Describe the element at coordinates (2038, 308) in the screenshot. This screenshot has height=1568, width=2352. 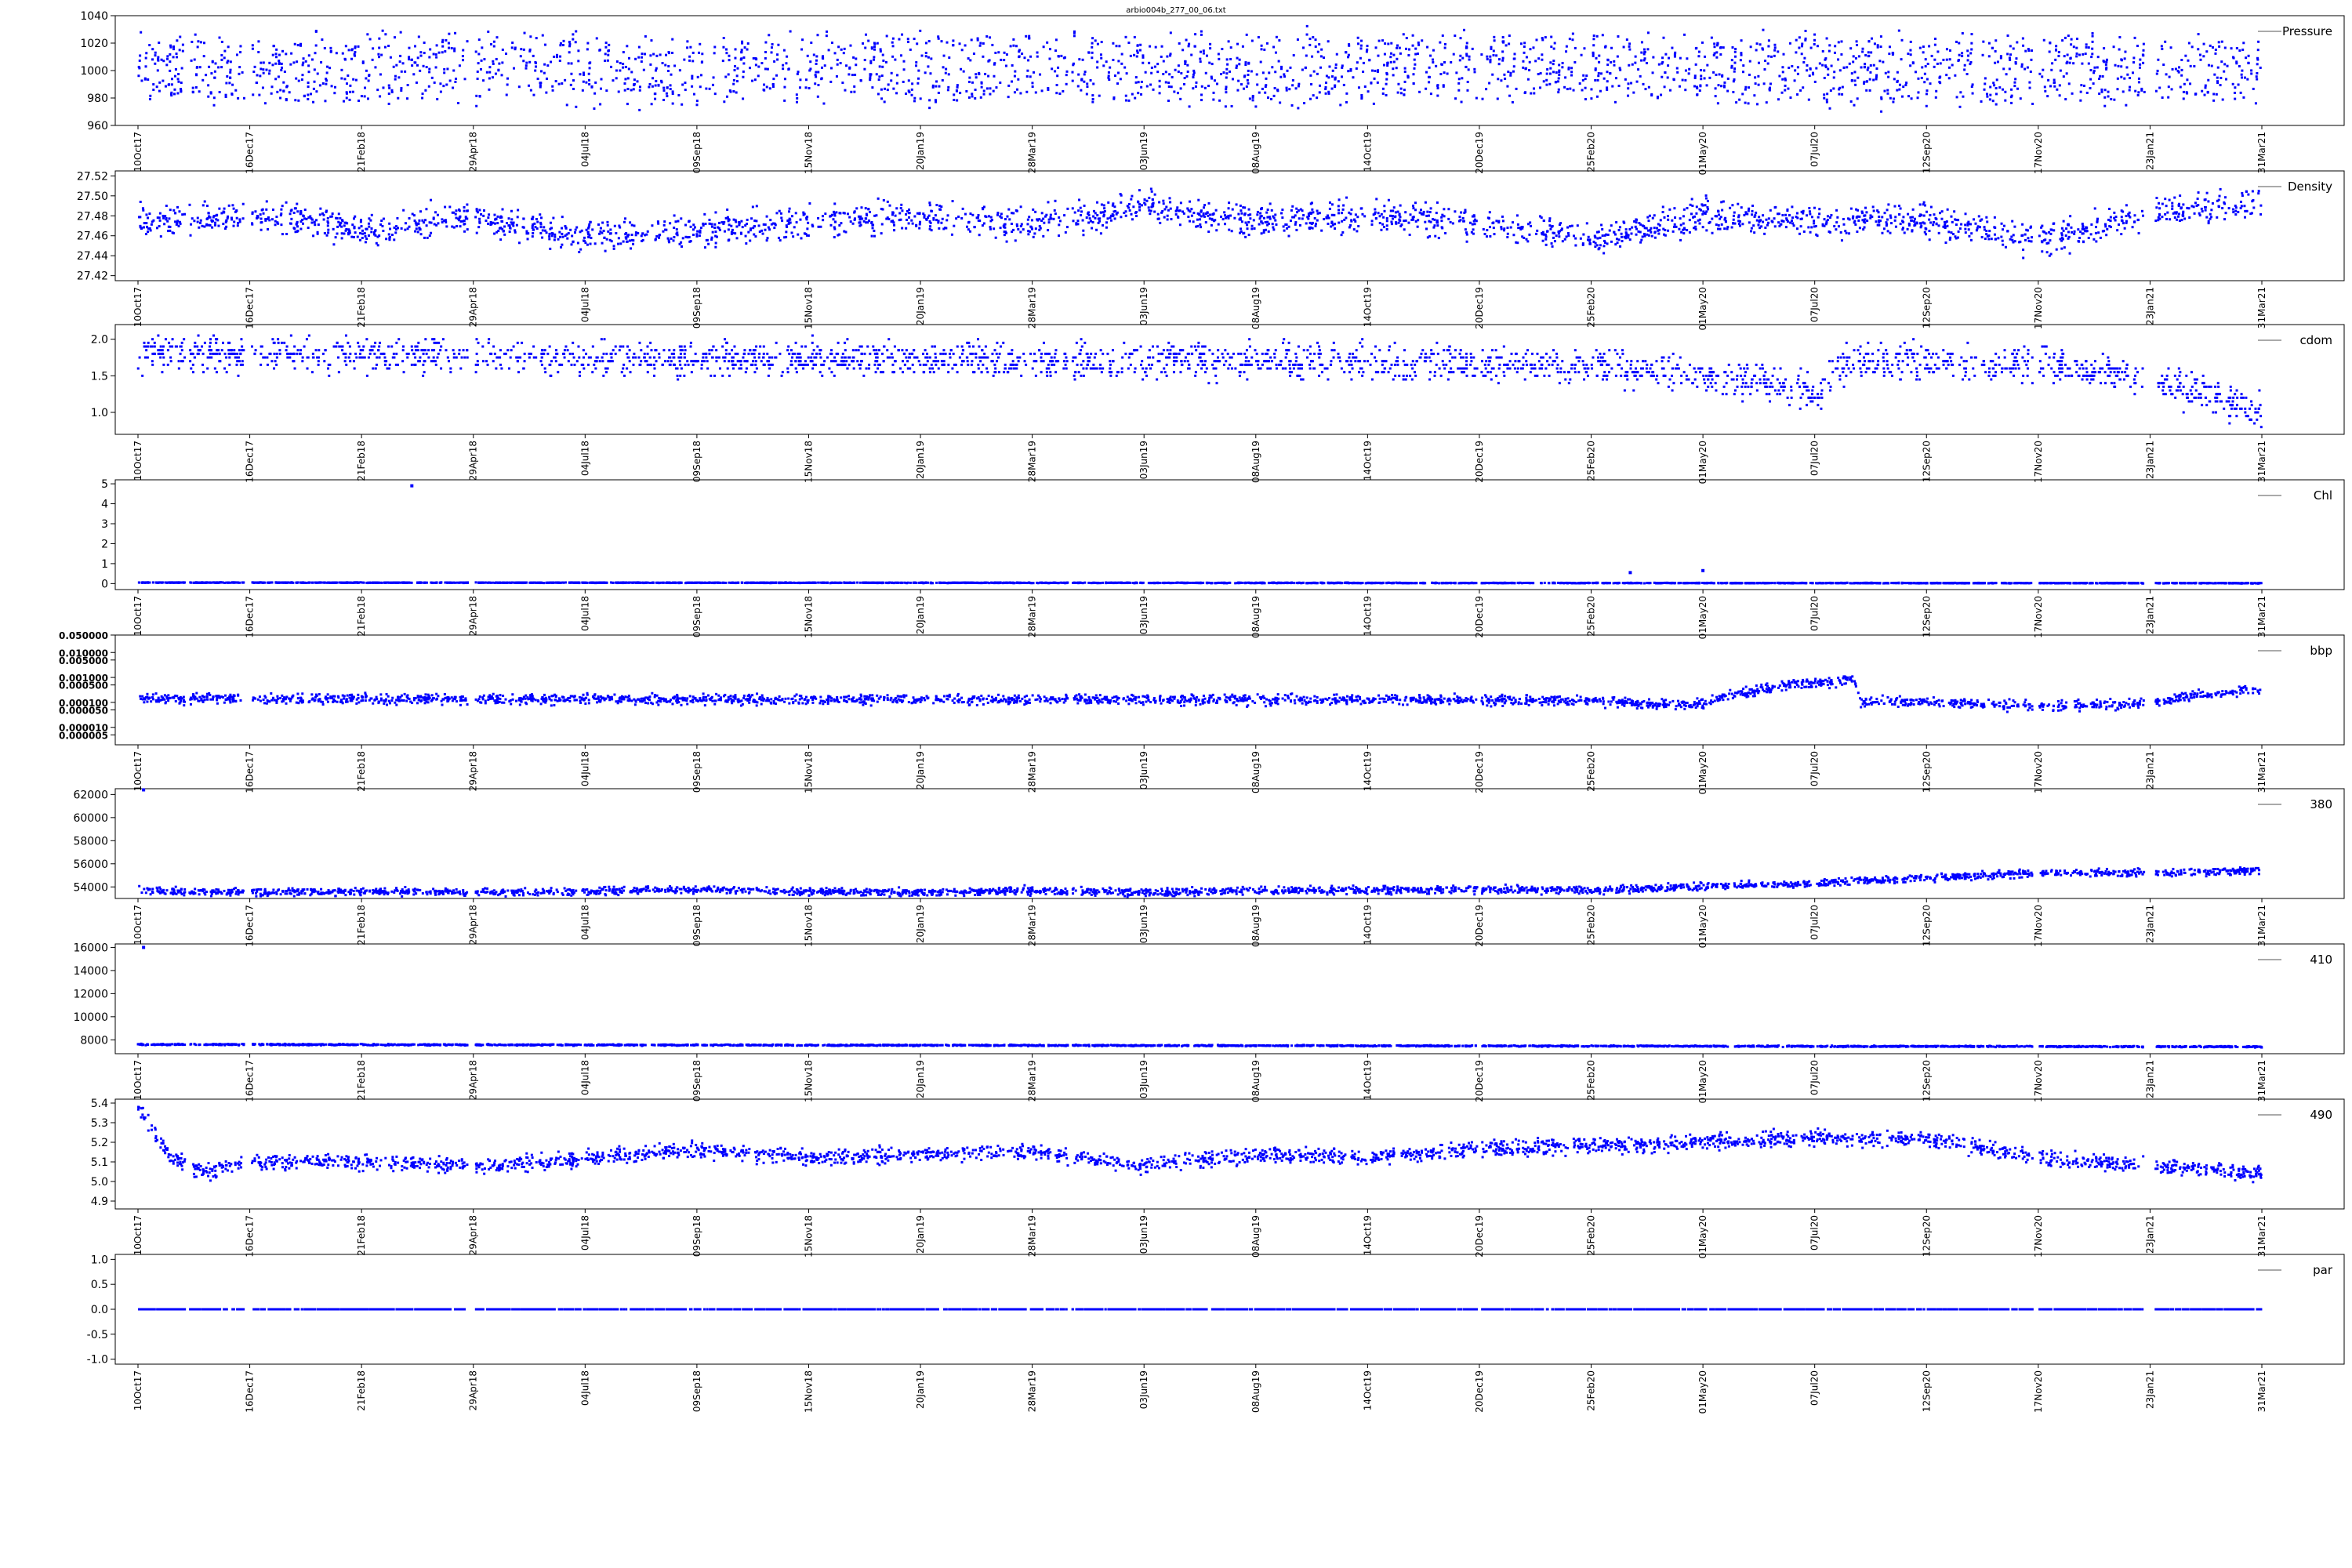
I see `x-tick-label: 17Nov20` at that location.